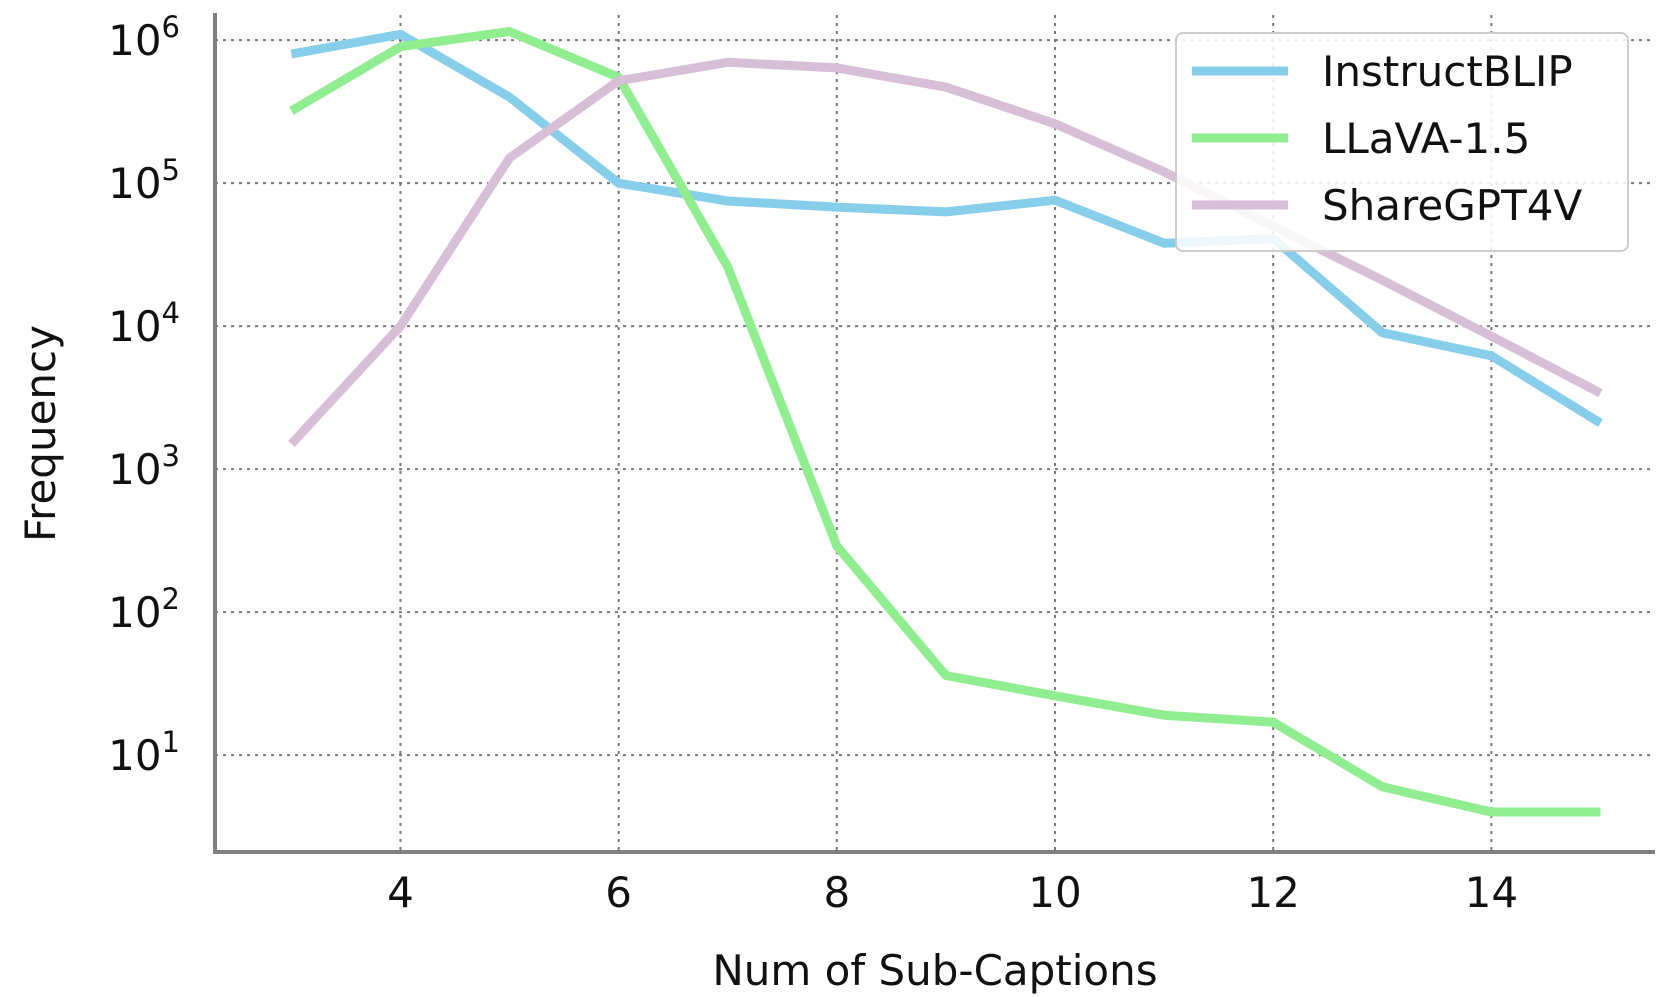 Image resolution: width=1661 pixels, height=997 pixels. Describe the element at coordinates (618, 892) in the screenshot. I see `x-tick-label: 6` at that location.